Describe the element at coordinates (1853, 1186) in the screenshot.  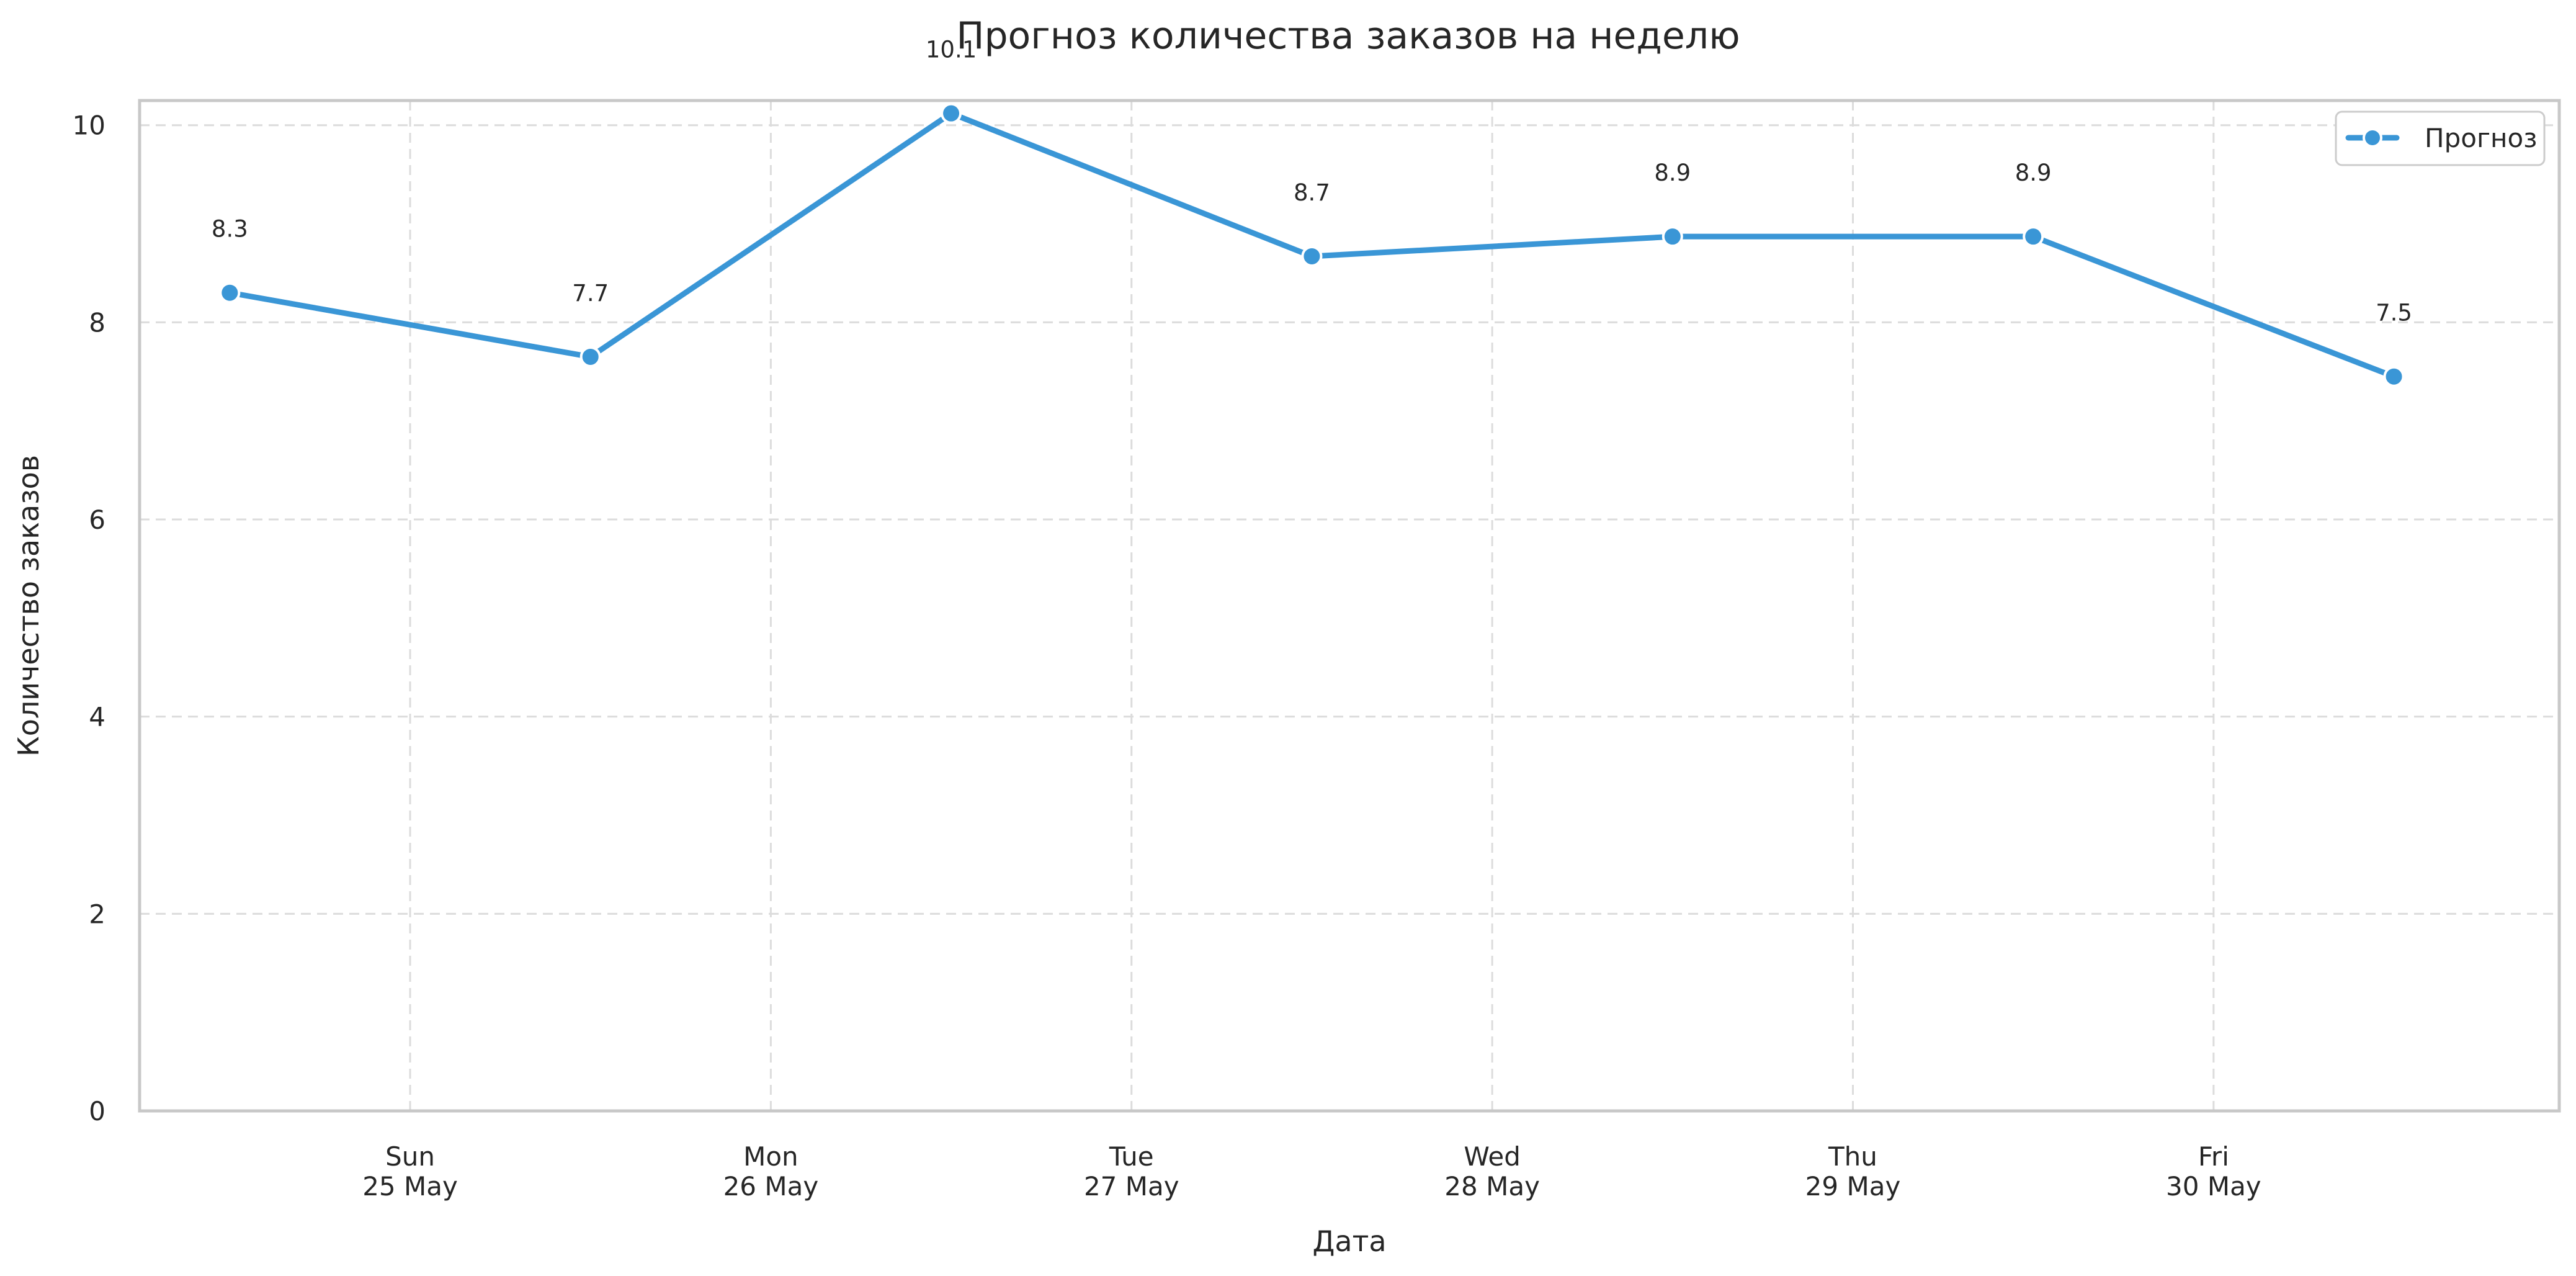
I see `x-tick-date: 29 May` at that location.